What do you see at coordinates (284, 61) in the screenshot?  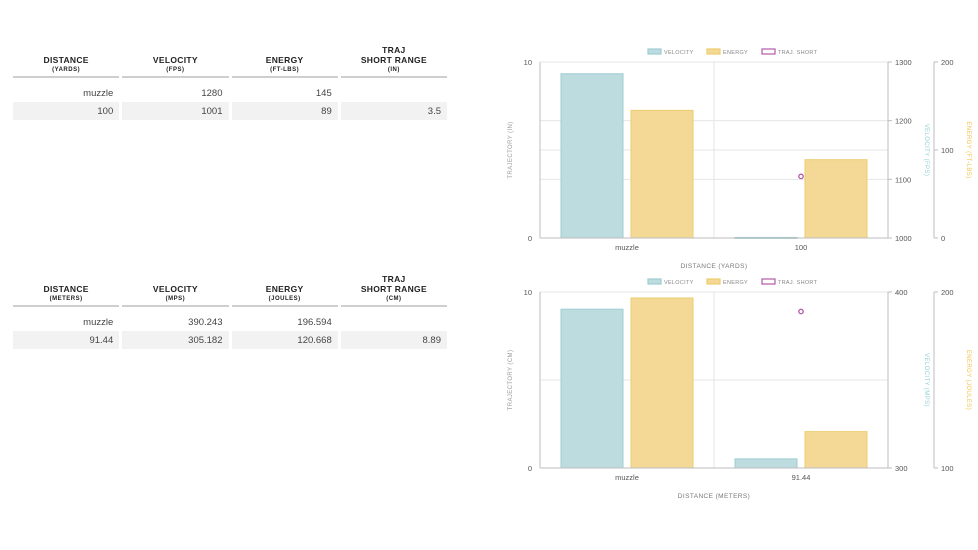 I see `header-energy: ENERGY (FT-LBS)` at bounding box center [284, 61].